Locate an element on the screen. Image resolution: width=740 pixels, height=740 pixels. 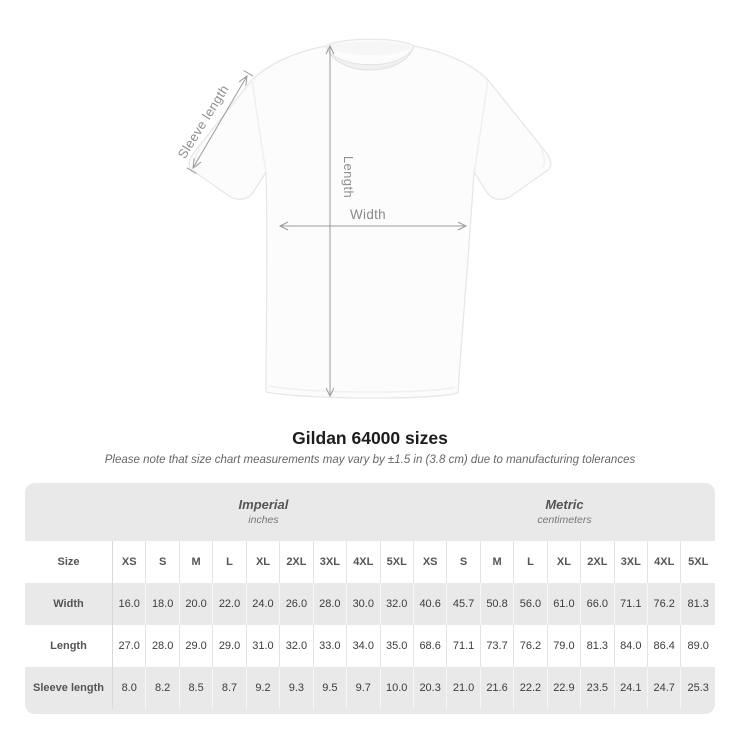
measurement-value: 9.7 is located at coordinates (364, 688).